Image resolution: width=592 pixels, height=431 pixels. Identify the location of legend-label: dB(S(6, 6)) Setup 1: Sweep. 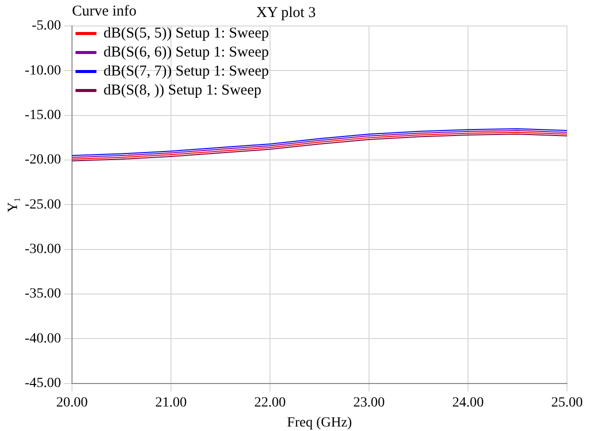
(186, 52).